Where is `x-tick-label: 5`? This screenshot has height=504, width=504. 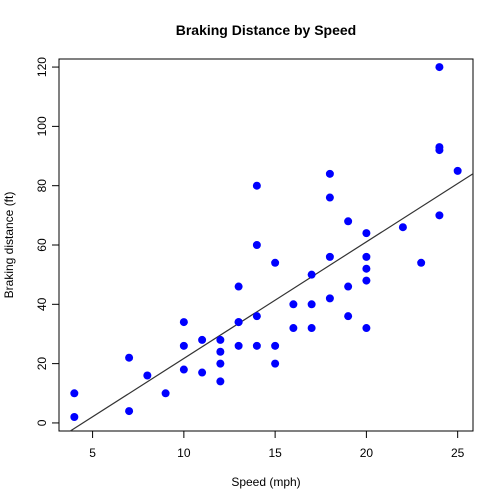
x-tick-label: 5 is located at coordinates (92, 453).